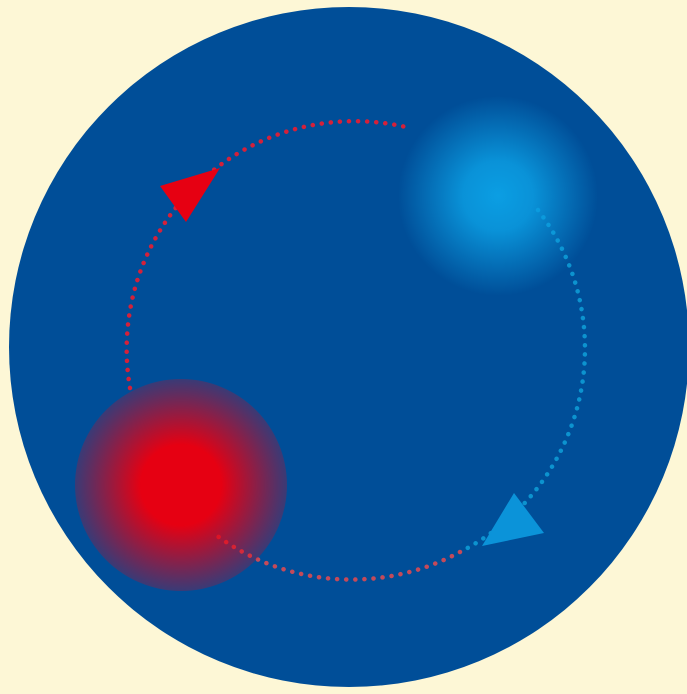 The height and width of the screenshot is (694, 687). I want to click on cool-source-glow, so click(498, 196).